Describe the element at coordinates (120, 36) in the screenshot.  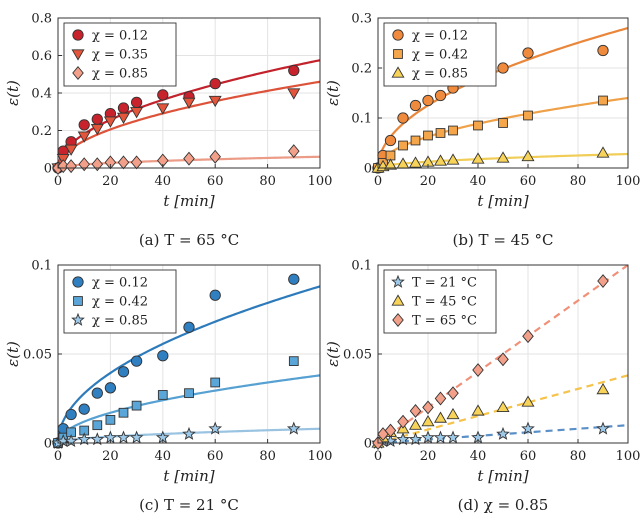
I see `legend-label: χ = 0.12` at that location.